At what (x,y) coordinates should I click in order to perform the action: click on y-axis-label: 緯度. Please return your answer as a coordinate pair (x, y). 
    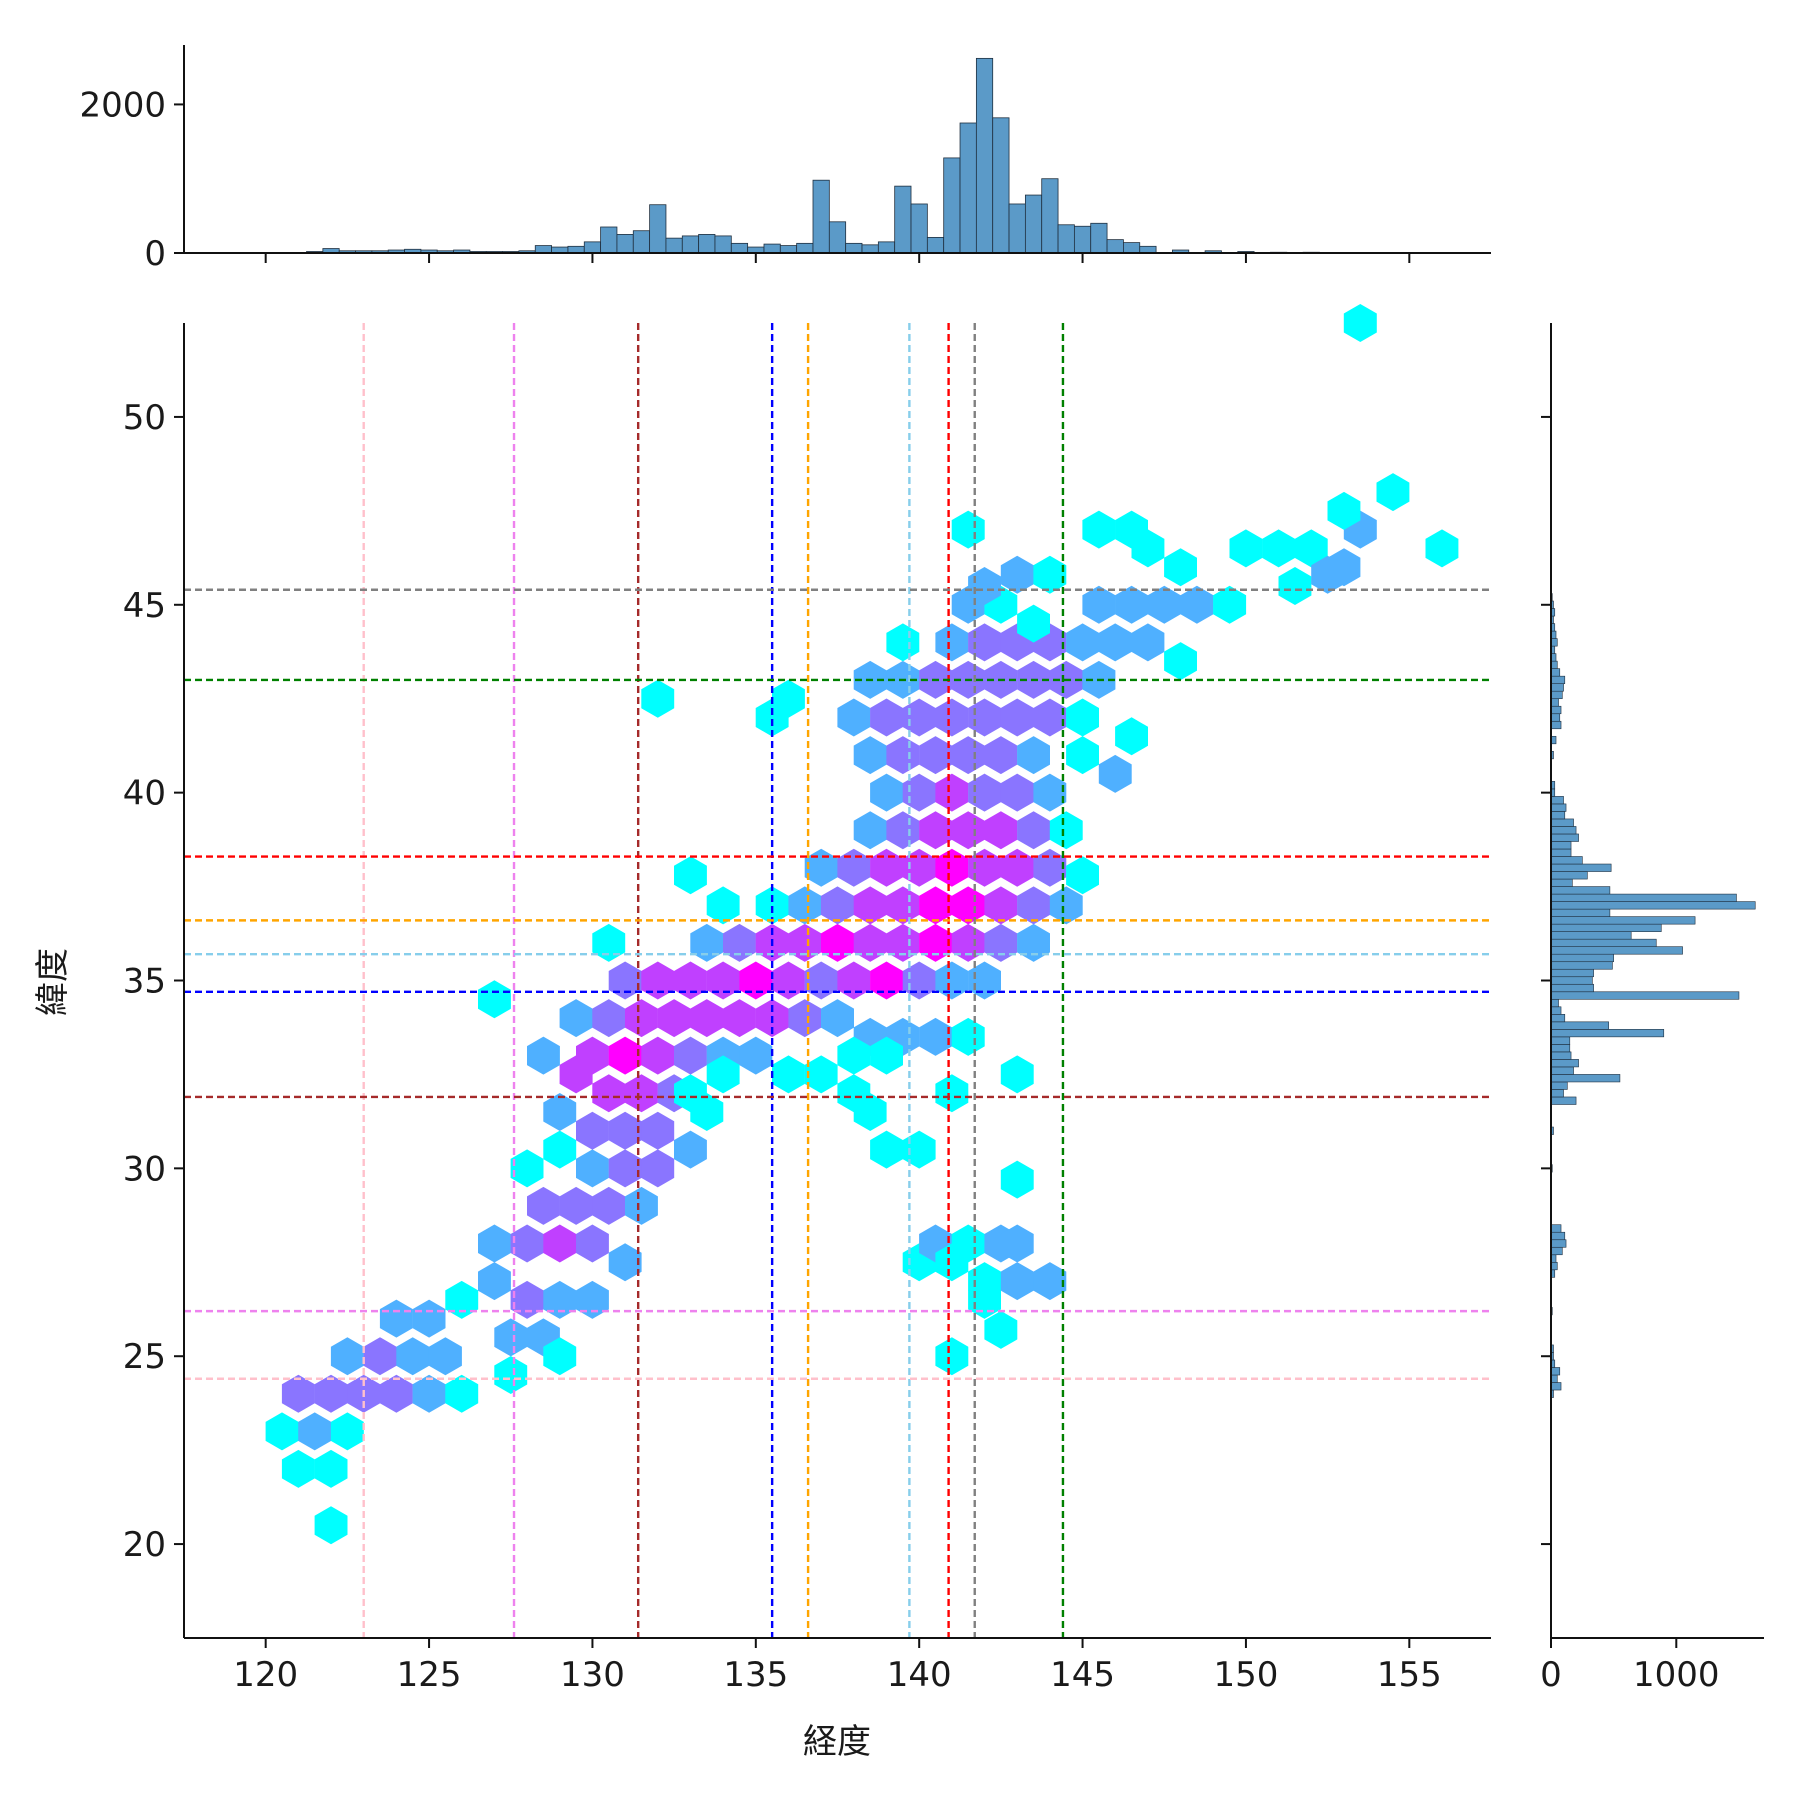
    Looking at the image, I should click on (53, 982).